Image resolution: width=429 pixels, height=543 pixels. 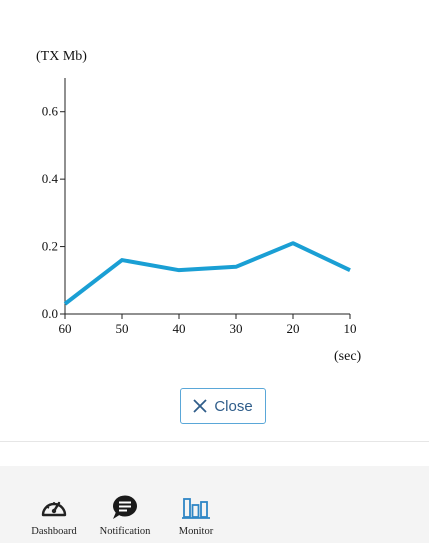 I want to click on gauge-icon, so click(x=54, y=507).